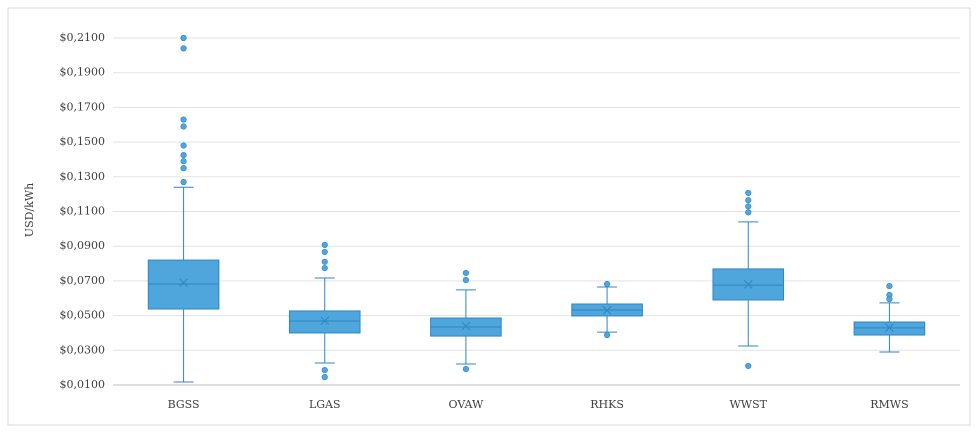 The height and width of the screenshot is (434, 980). What do you see at coordinates (83, 211) in the screenshot?
I see `y-tick-label: $0,1100` at bounding box center [83, 211].